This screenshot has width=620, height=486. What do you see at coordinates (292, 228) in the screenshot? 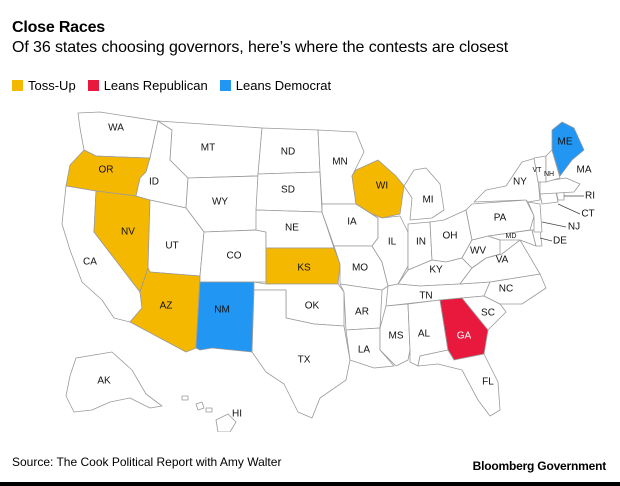
I see `label-NE: NE` at bounding box center [292, 228].